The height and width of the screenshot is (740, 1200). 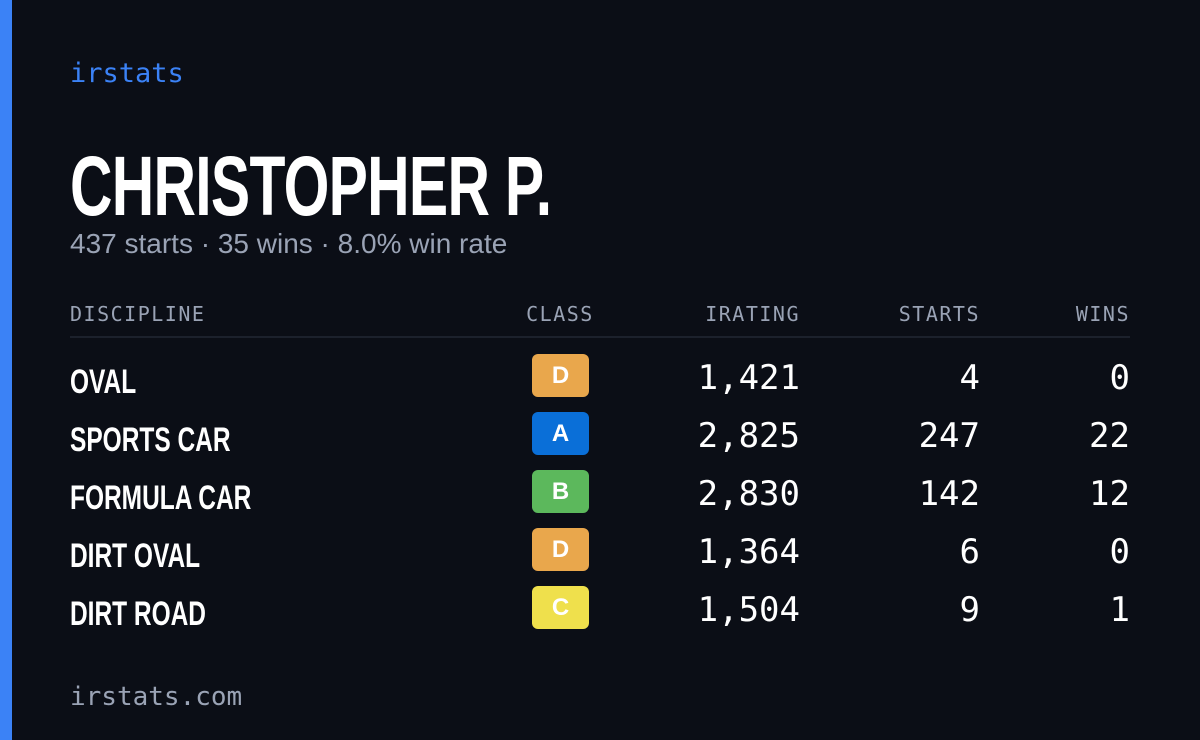 What do you see at coordinates (161, 498) in the screenshot?
I see `discipline: FORMULA CAR` at bounding box center [161, 498].